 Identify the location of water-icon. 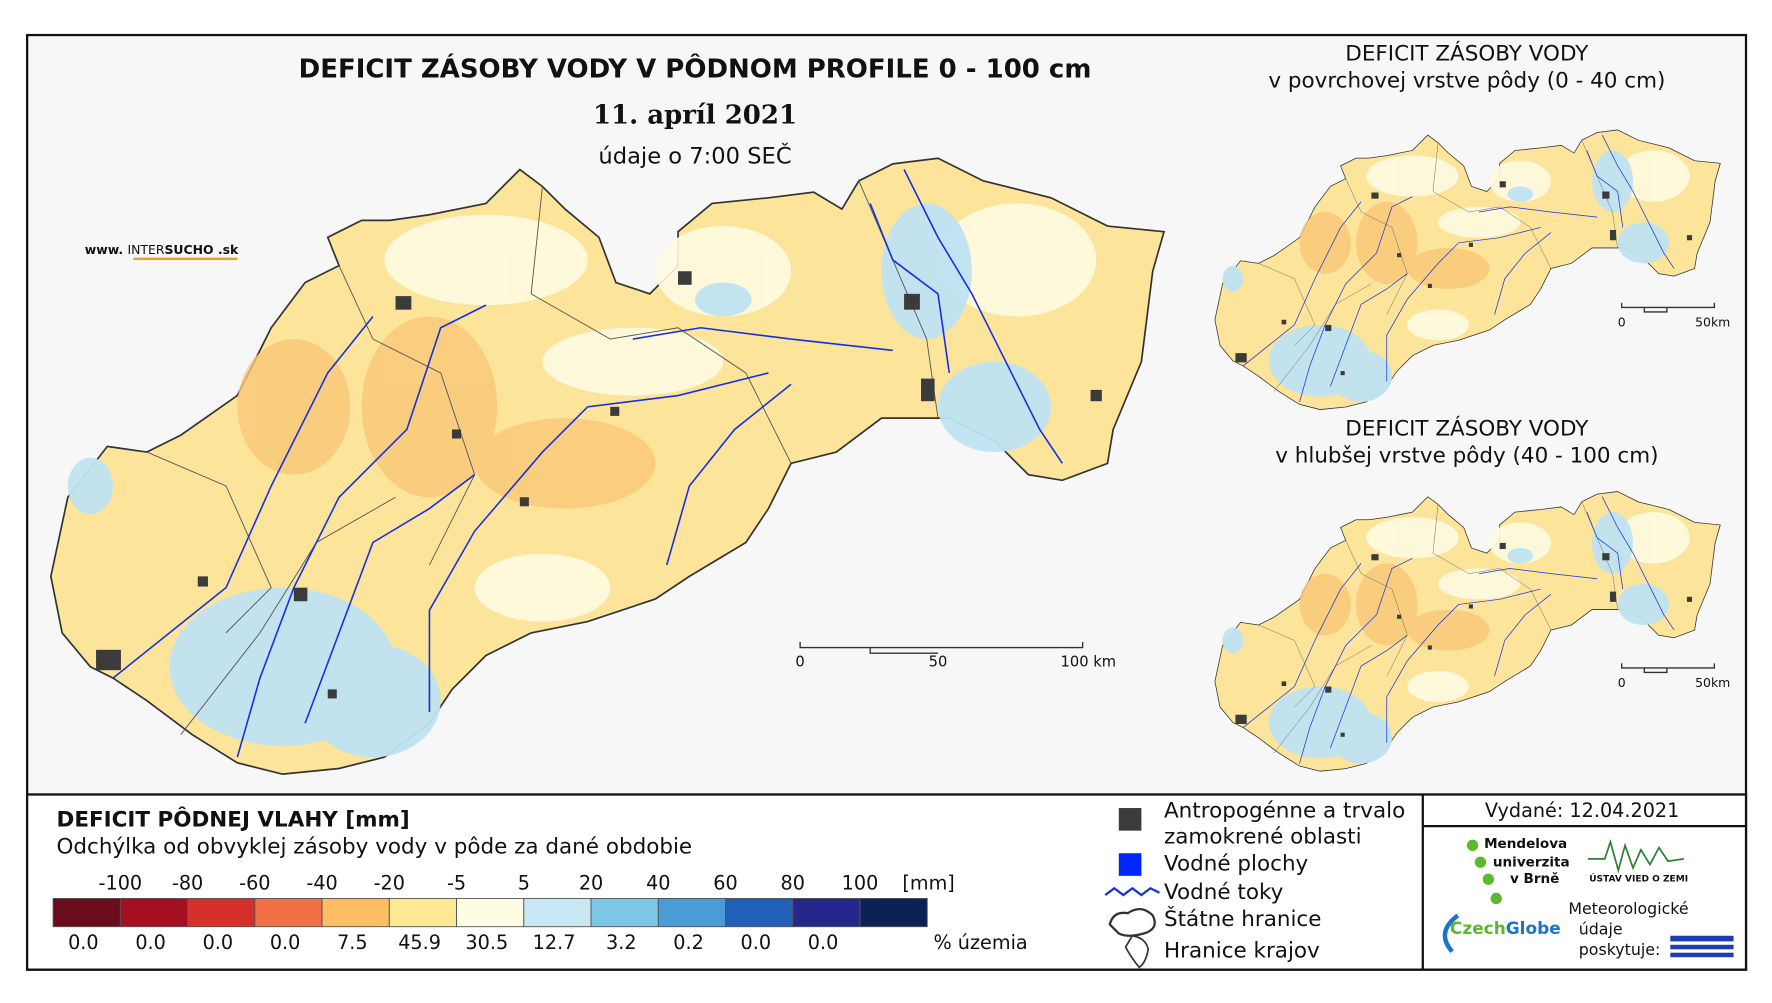
(1130, 864).